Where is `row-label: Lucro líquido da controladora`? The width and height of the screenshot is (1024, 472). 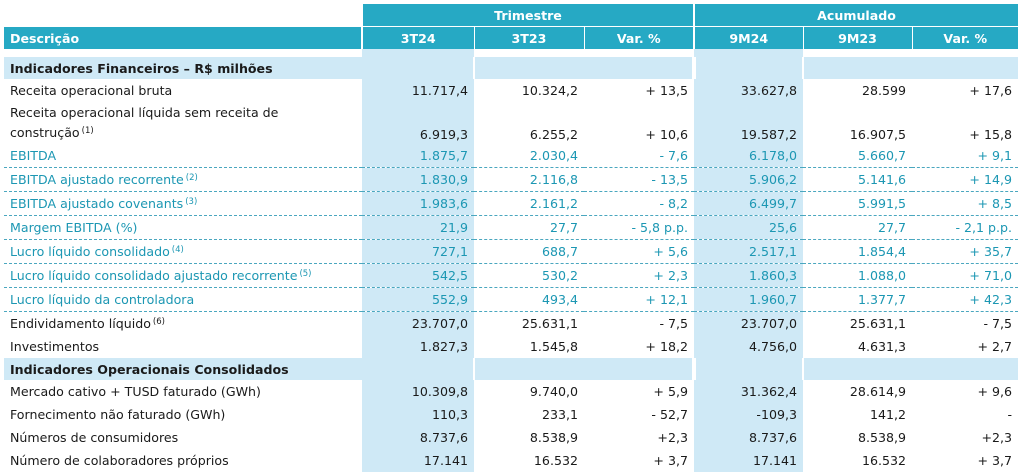 row-label: Lucro líquido da controladora is located at coordinates (183, 299).